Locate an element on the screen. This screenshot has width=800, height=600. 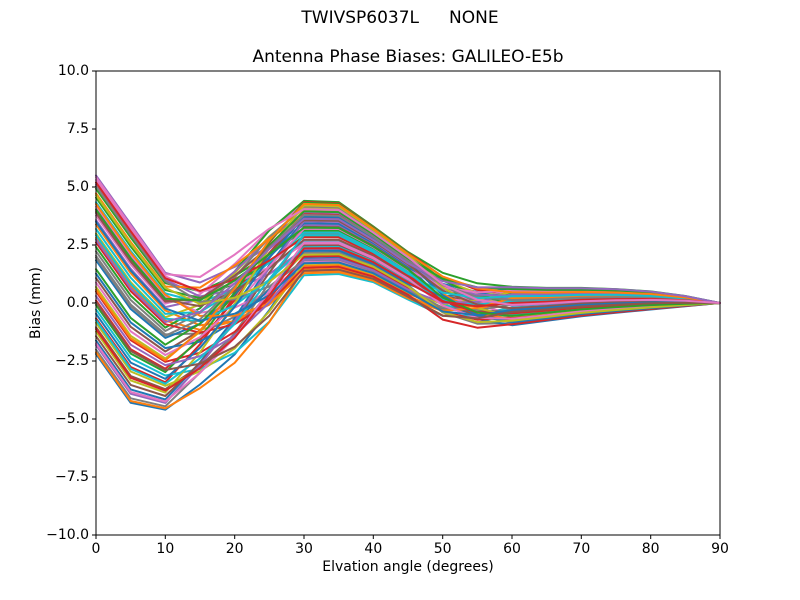
suptitle-none-text: NONE is located at coordinates (474, 18).